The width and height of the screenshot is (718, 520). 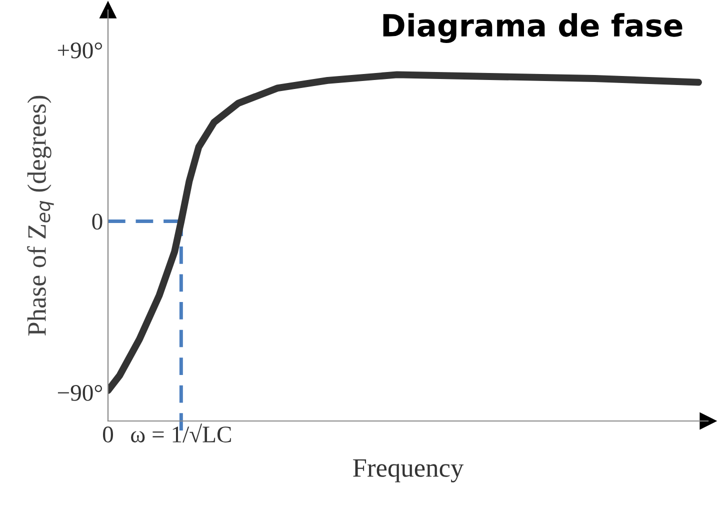 What do you see at coordinates (40, 216) in the screenshot?
I see `y-axis-title: Phase of Z$_{eq}$ (degrees)` at bounding box center [40, 216].